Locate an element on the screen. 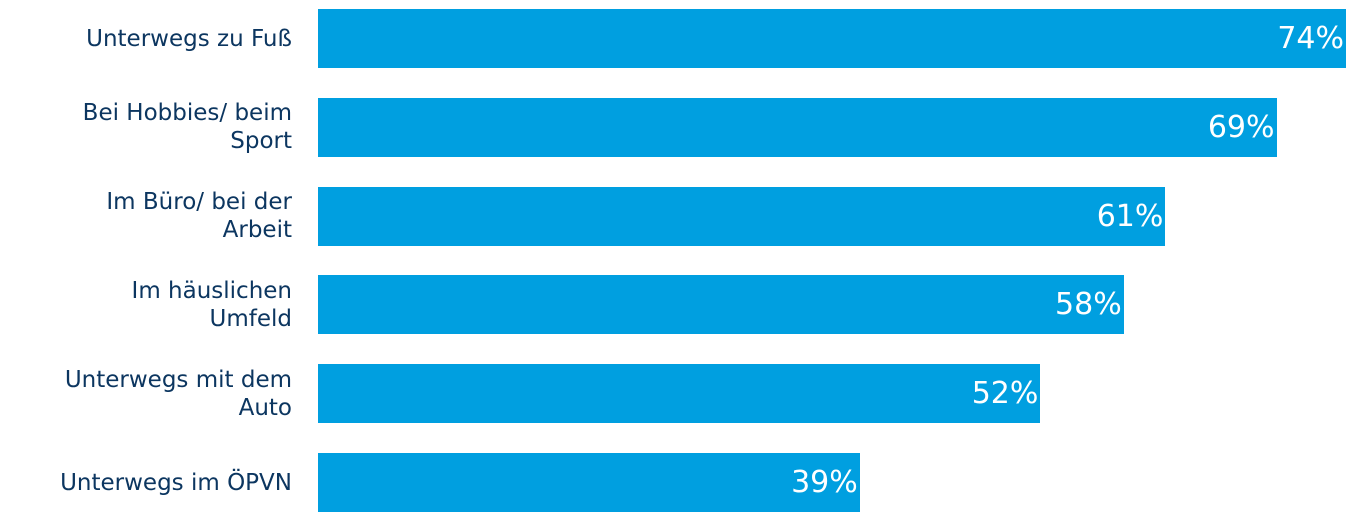  category-label: Unterwegs zu Fuß is located at coordinates (146, 38).